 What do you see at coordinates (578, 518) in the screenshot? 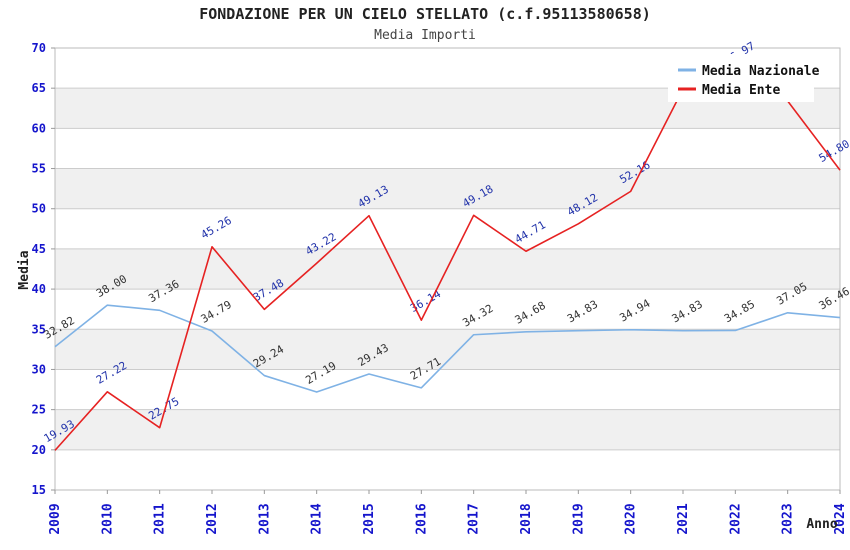
I see `x-tick-label: 2019` at bounding box center [578, 518].